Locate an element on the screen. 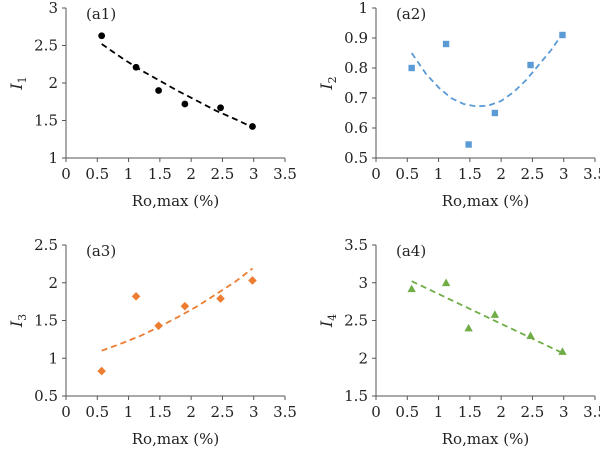  y-tick-label: 0.8 is located at coordinates (356, 68).